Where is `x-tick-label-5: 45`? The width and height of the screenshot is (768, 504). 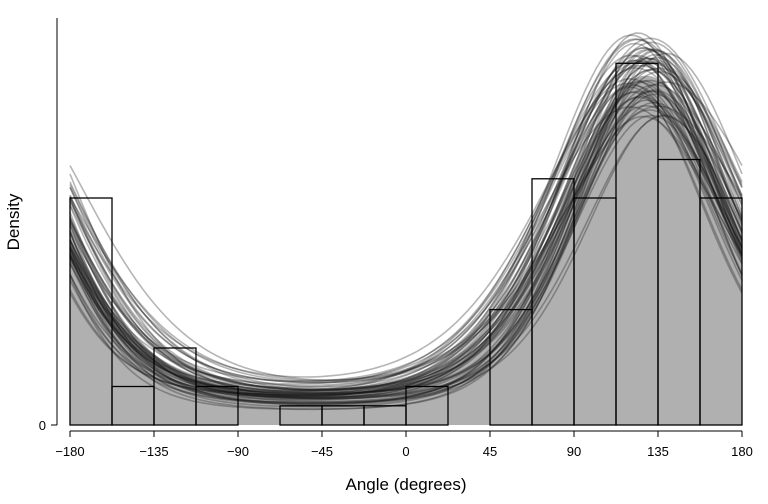
x-tick-label-5: 45 is located at coordinates (490, 451).